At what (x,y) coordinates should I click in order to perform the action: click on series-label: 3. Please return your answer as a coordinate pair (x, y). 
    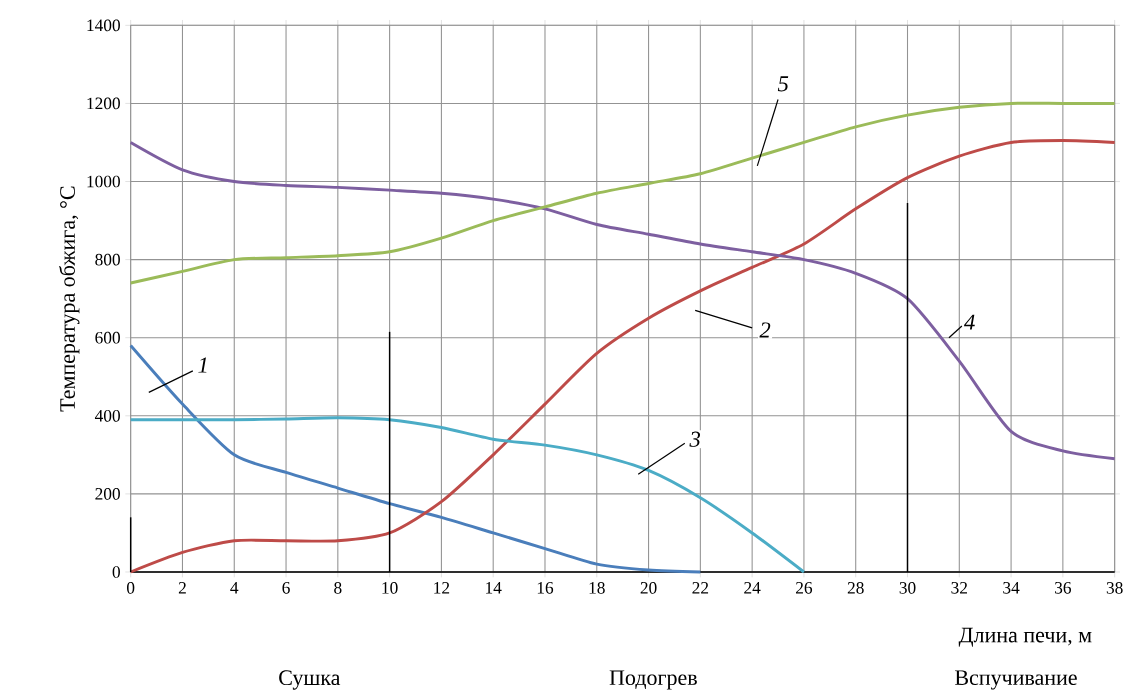
    Looking at the image, I should click on (695, 439).